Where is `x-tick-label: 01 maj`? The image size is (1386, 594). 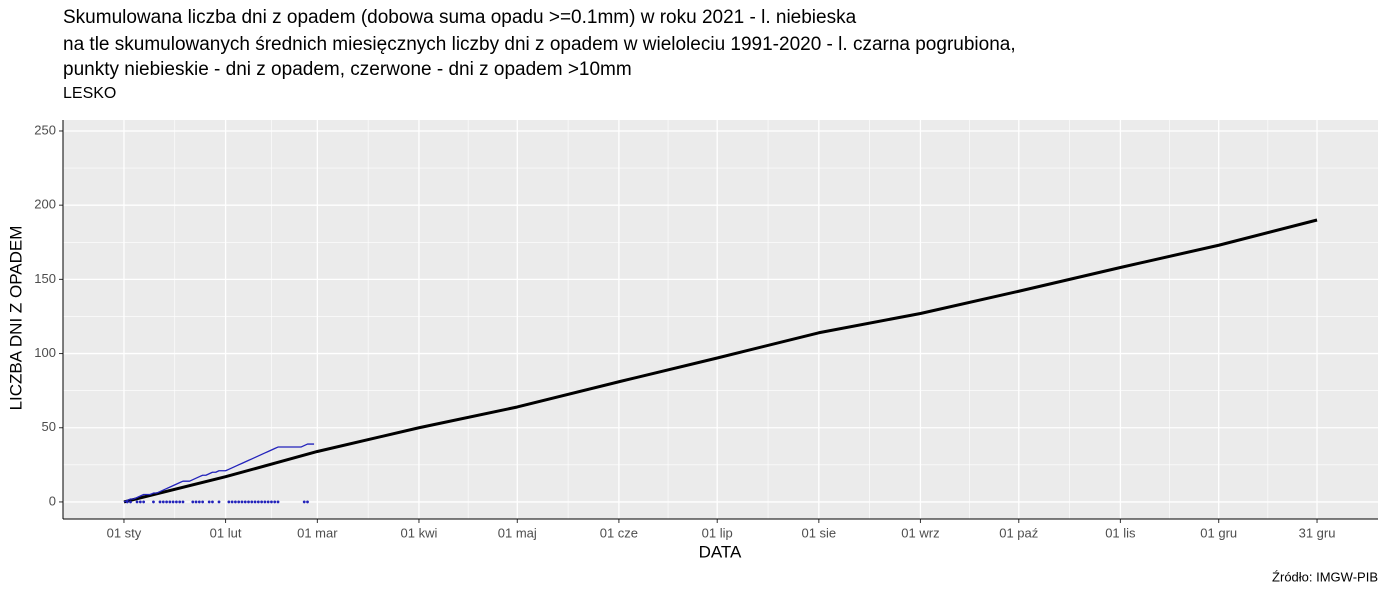
x-tick-label: 01 maj is located at coordinates (517, 532).